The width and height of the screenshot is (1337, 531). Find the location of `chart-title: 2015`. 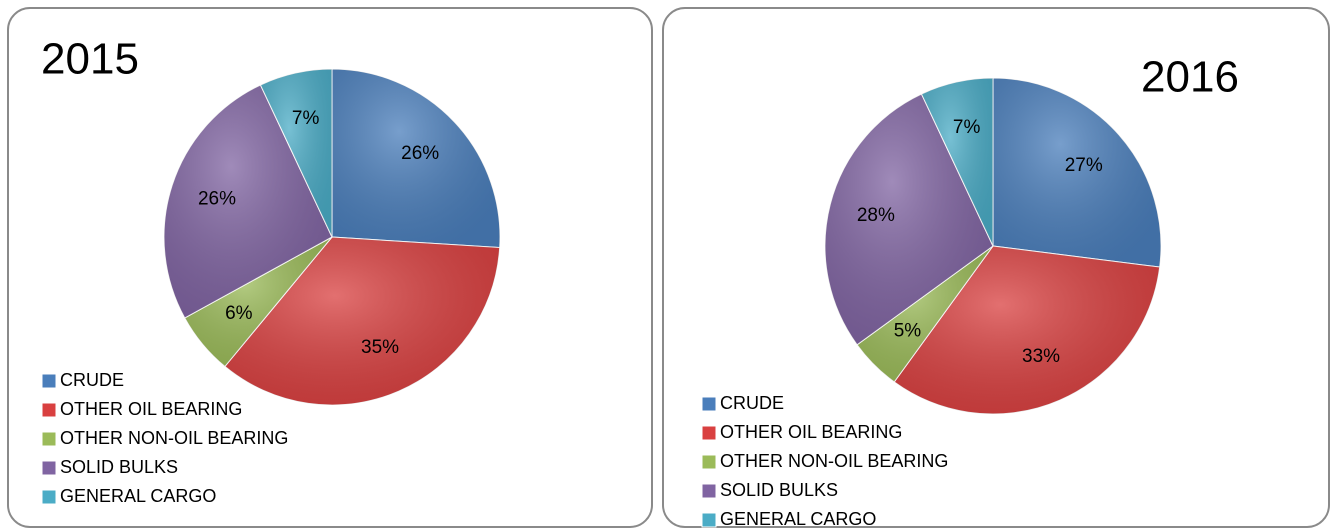

chart-title: 2015 is located at coordinates (90, 59).